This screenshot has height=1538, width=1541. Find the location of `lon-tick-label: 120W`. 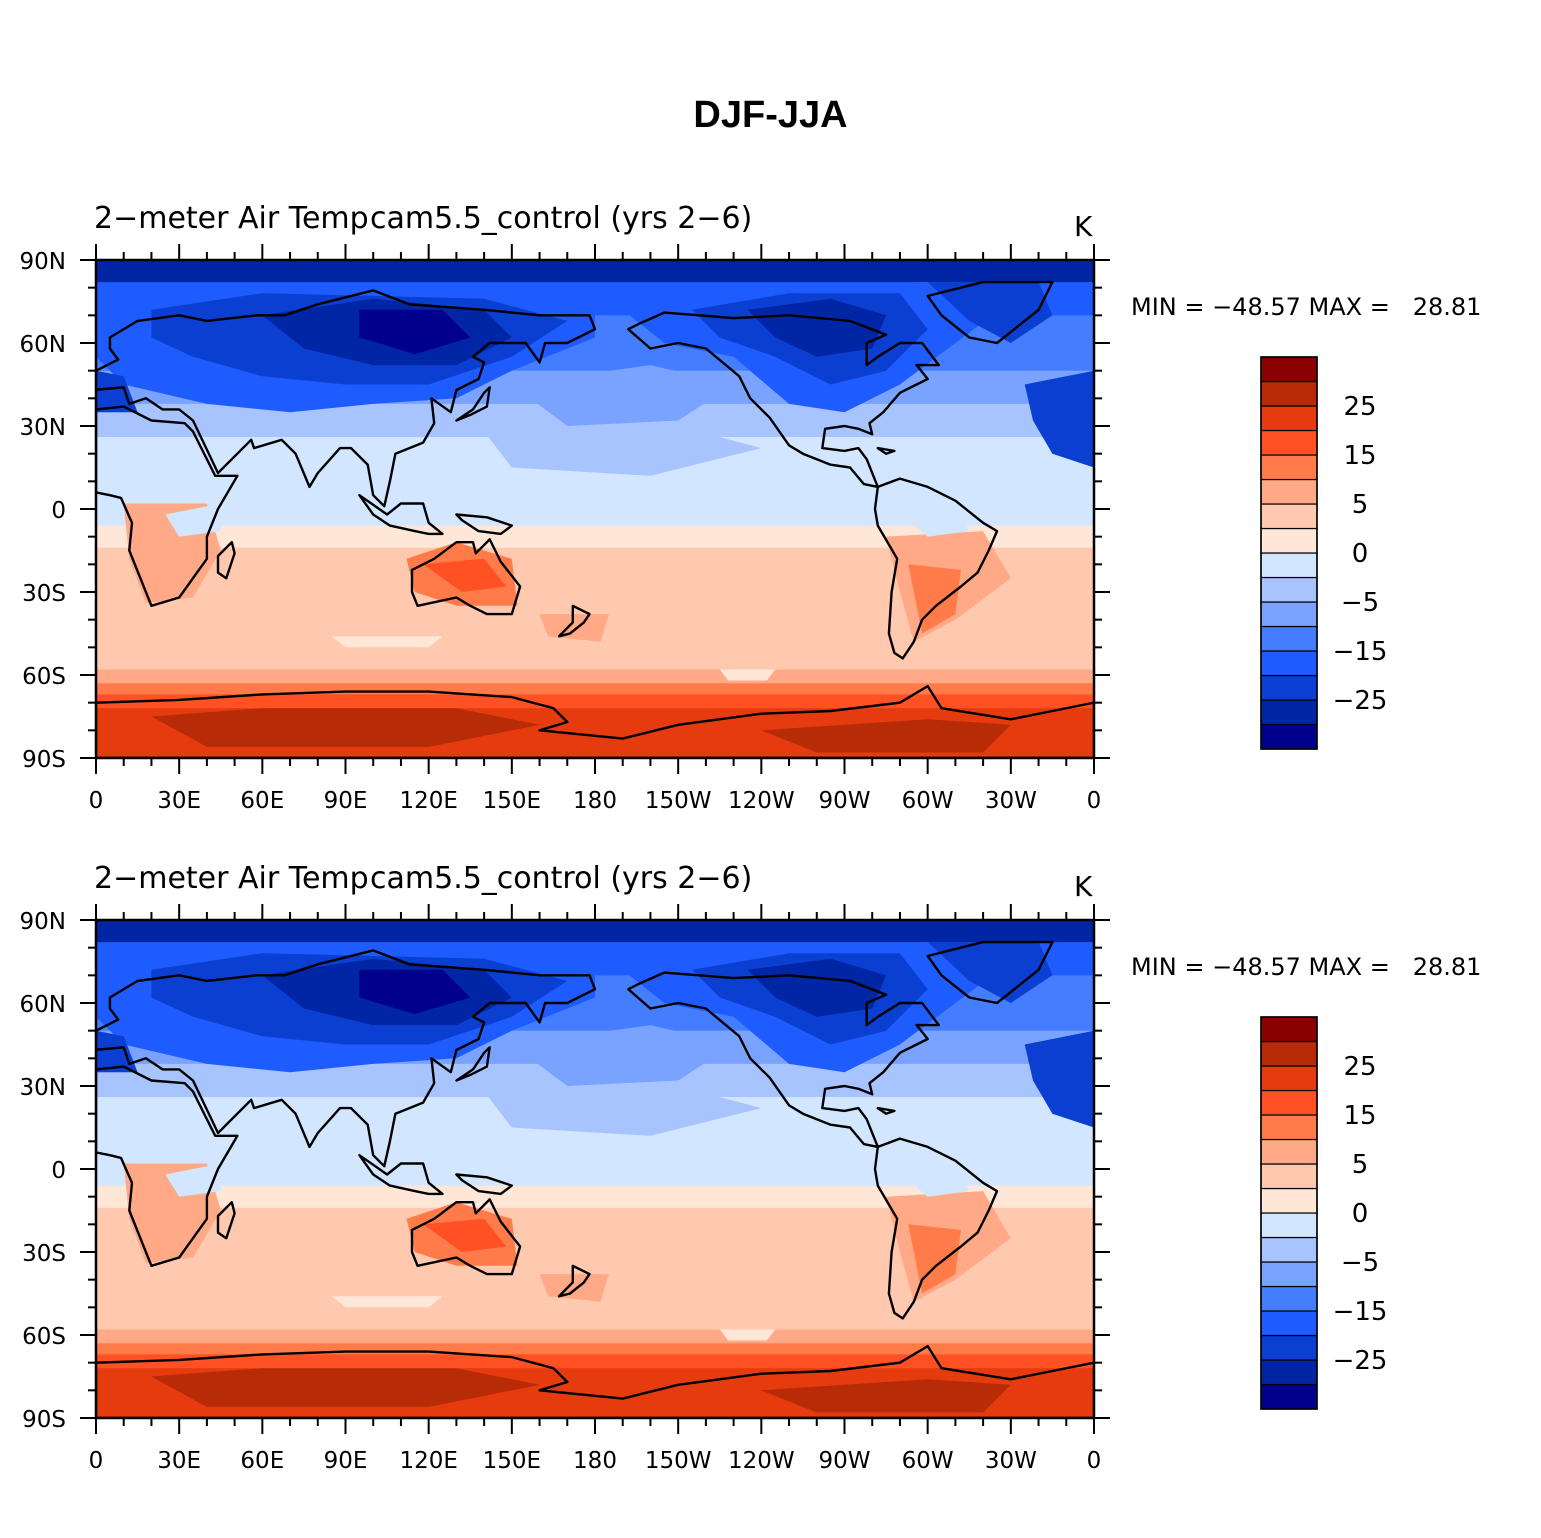

lon-tick-label: 120W is located at coordinates (761, 1461).